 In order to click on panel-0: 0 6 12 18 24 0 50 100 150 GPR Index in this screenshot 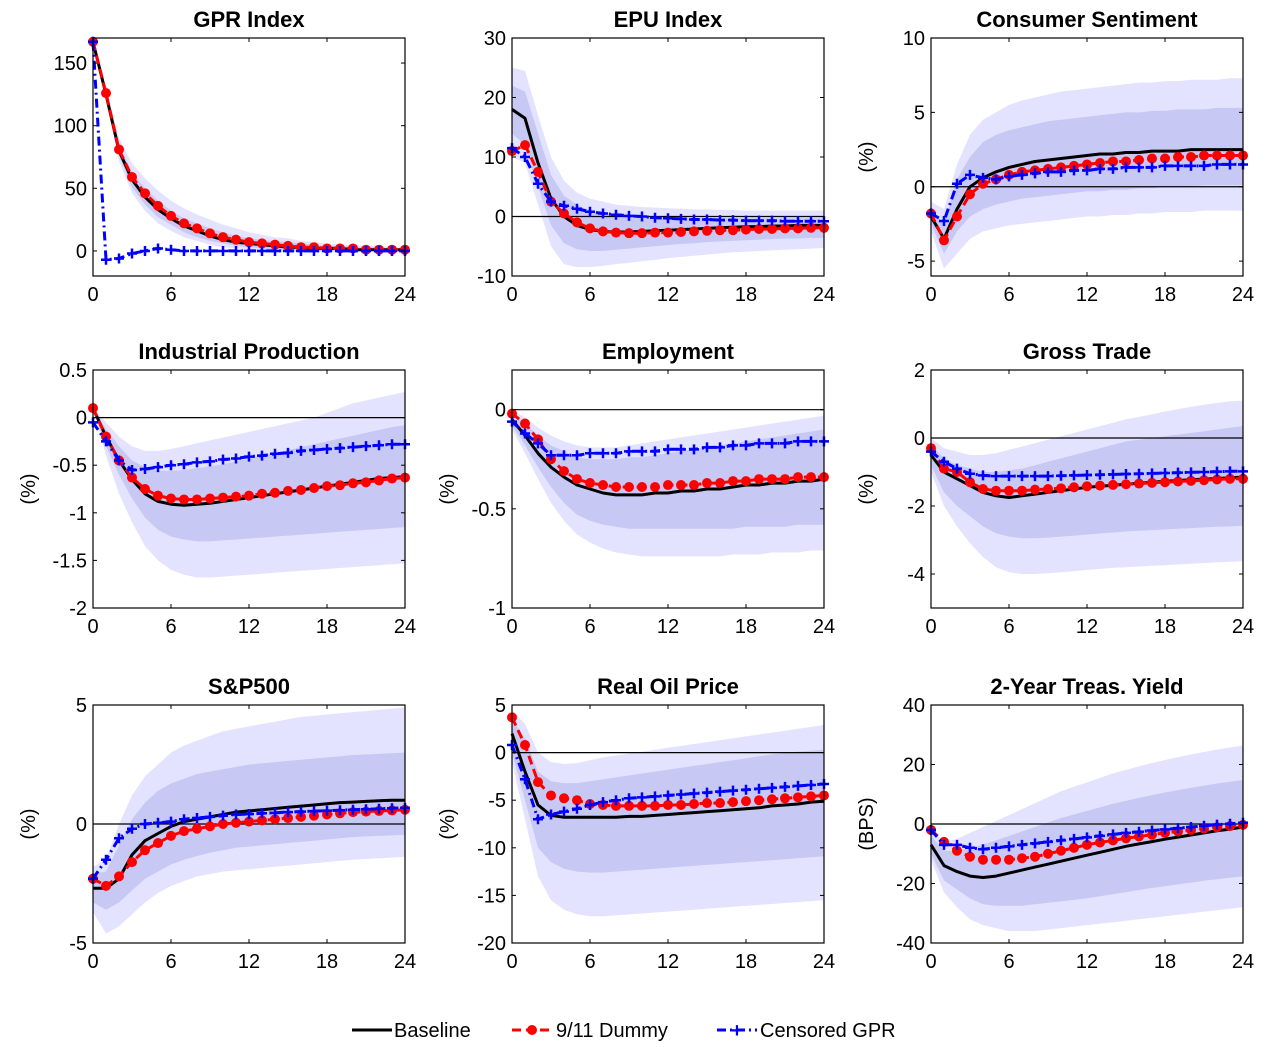, I will do `click(235, 156)`.